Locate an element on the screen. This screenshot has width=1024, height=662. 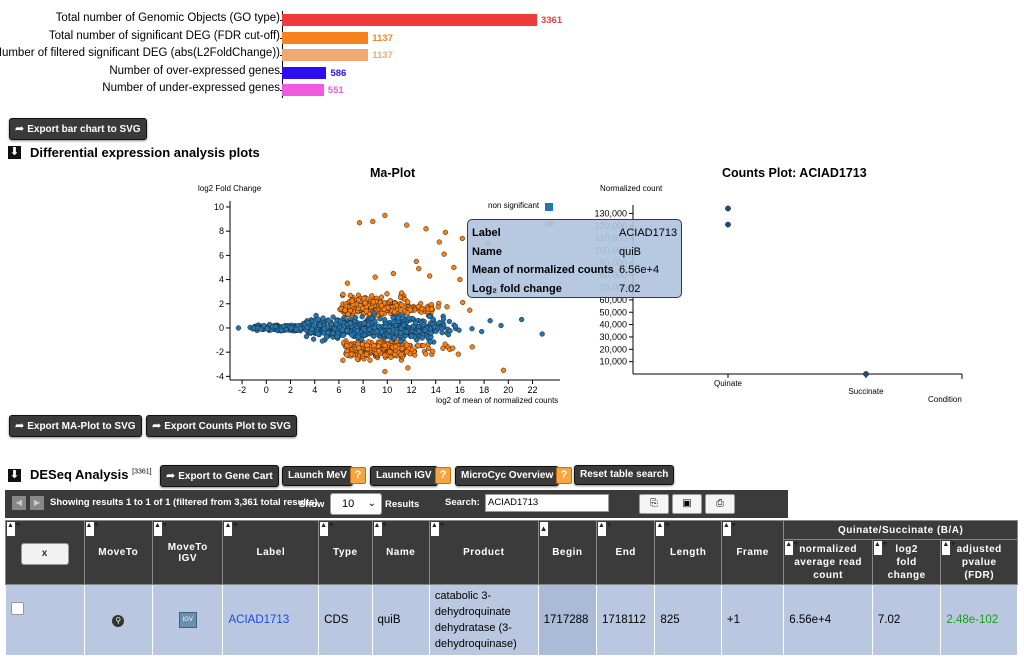
launch-mev-button: Launch MeV is located at coordinates (317, 476).